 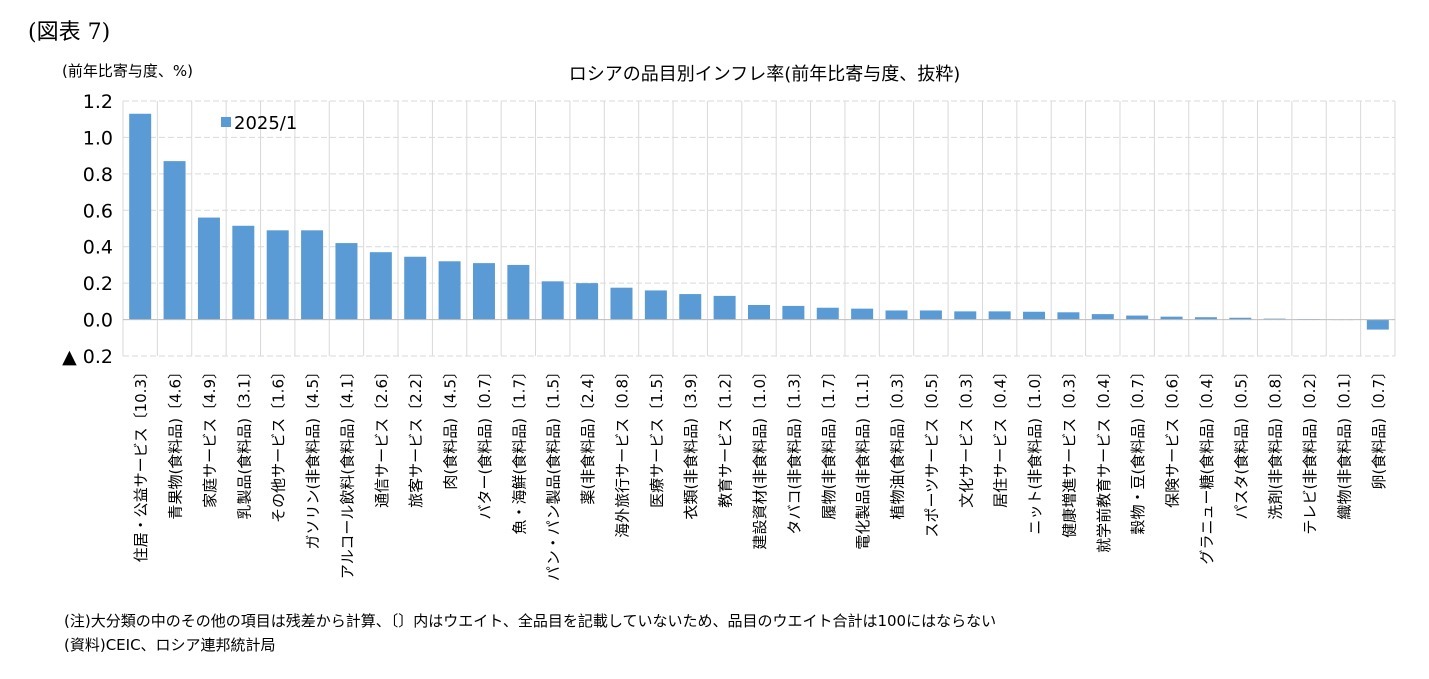 I want to click on y-tick-label: 1.2, so click(x=98, y=102).